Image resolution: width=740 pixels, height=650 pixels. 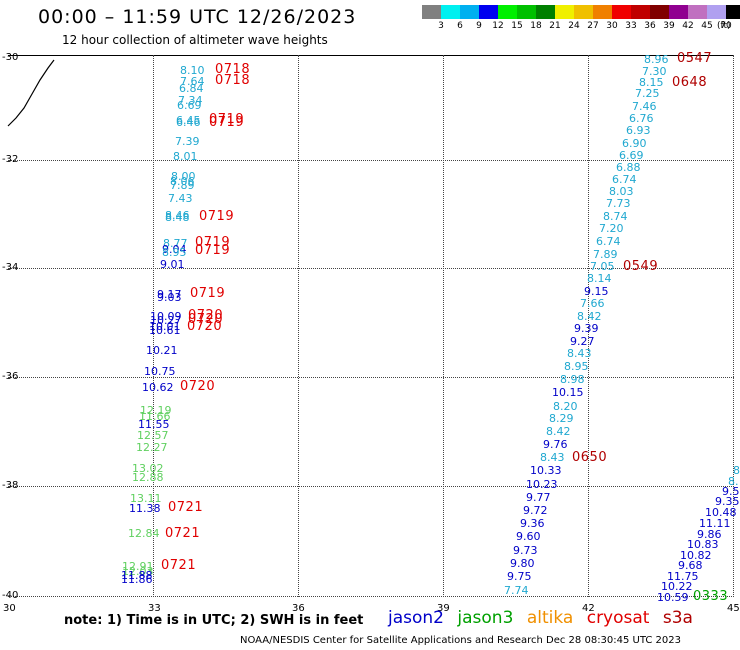 I want to click on wave-value: 9.35, so click(x=727, y=501).